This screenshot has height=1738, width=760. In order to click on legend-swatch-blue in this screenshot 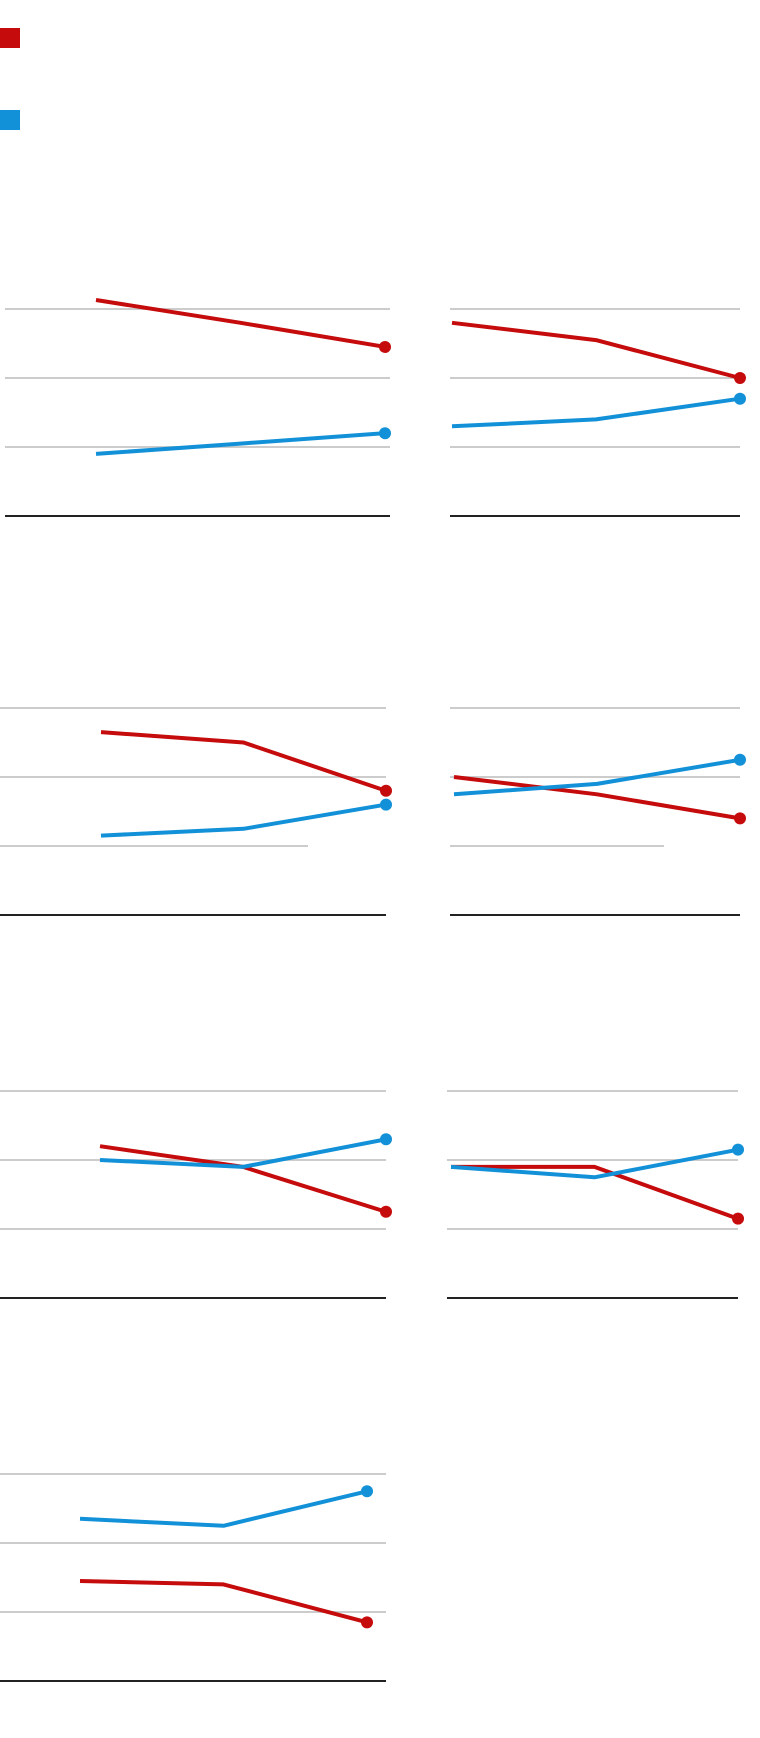, I will do `click(10, 120)`.